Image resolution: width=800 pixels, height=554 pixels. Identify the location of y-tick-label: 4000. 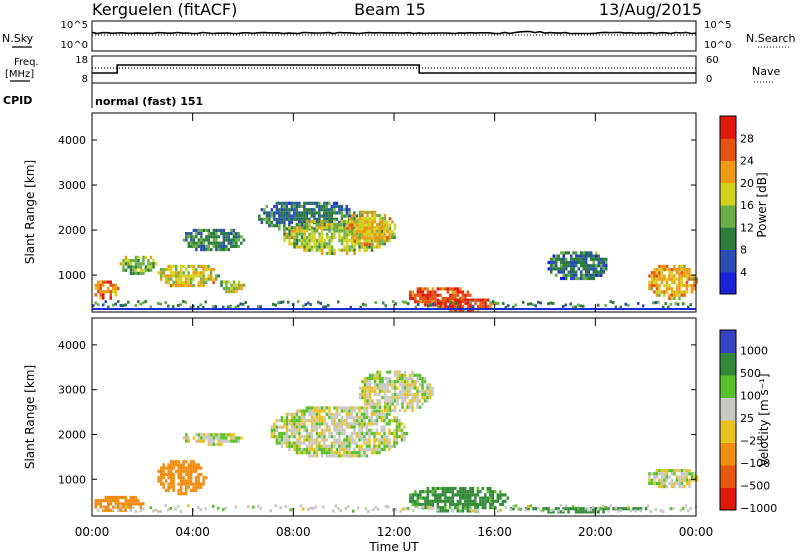
(72, 345).